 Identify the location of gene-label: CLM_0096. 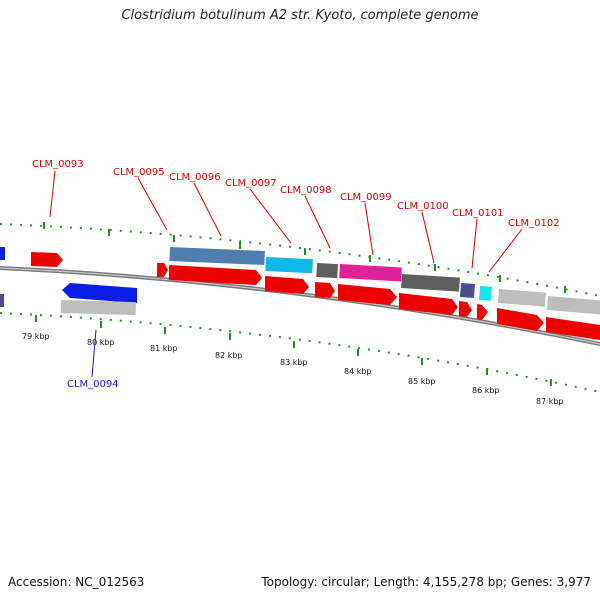
(195, 177).